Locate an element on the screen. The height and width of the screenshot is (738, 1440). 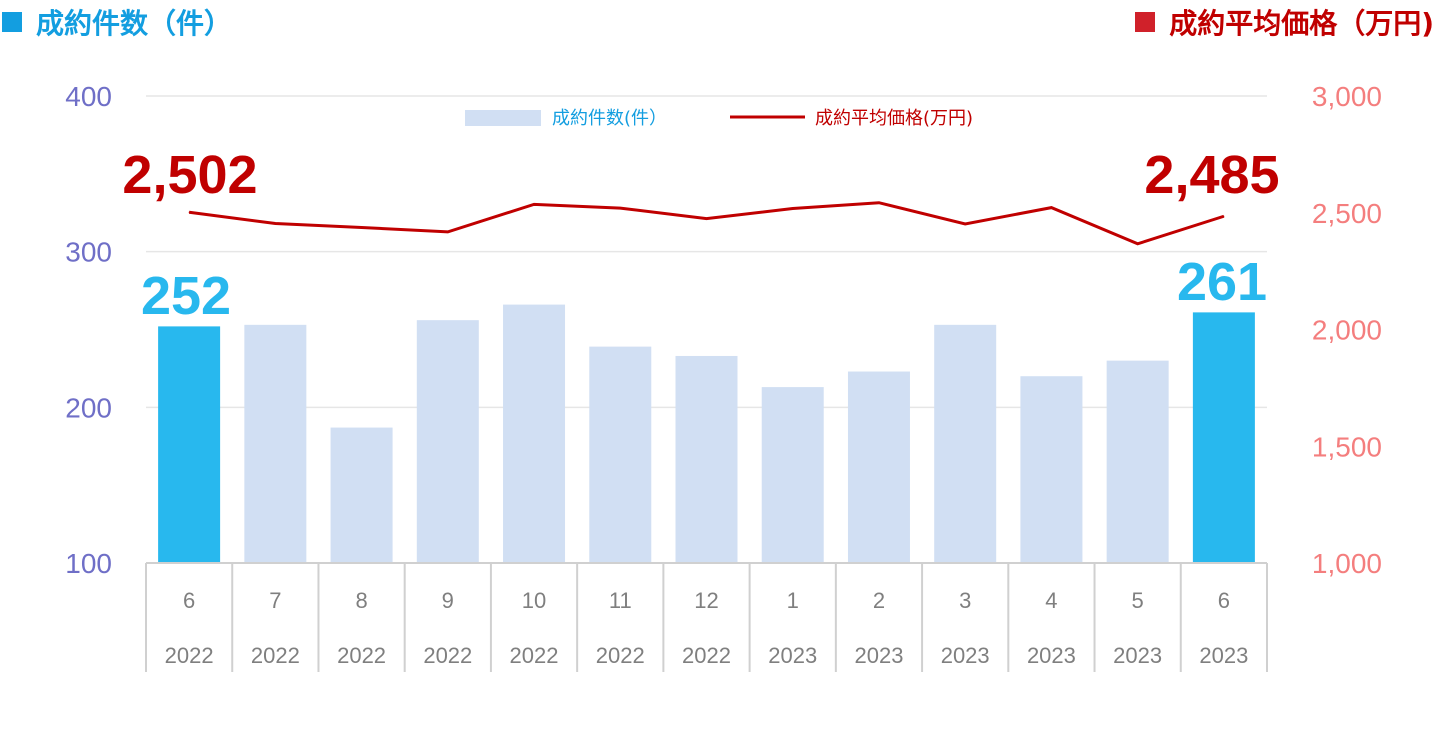
legend-bar-swatch is located at coordinates (503, 118).